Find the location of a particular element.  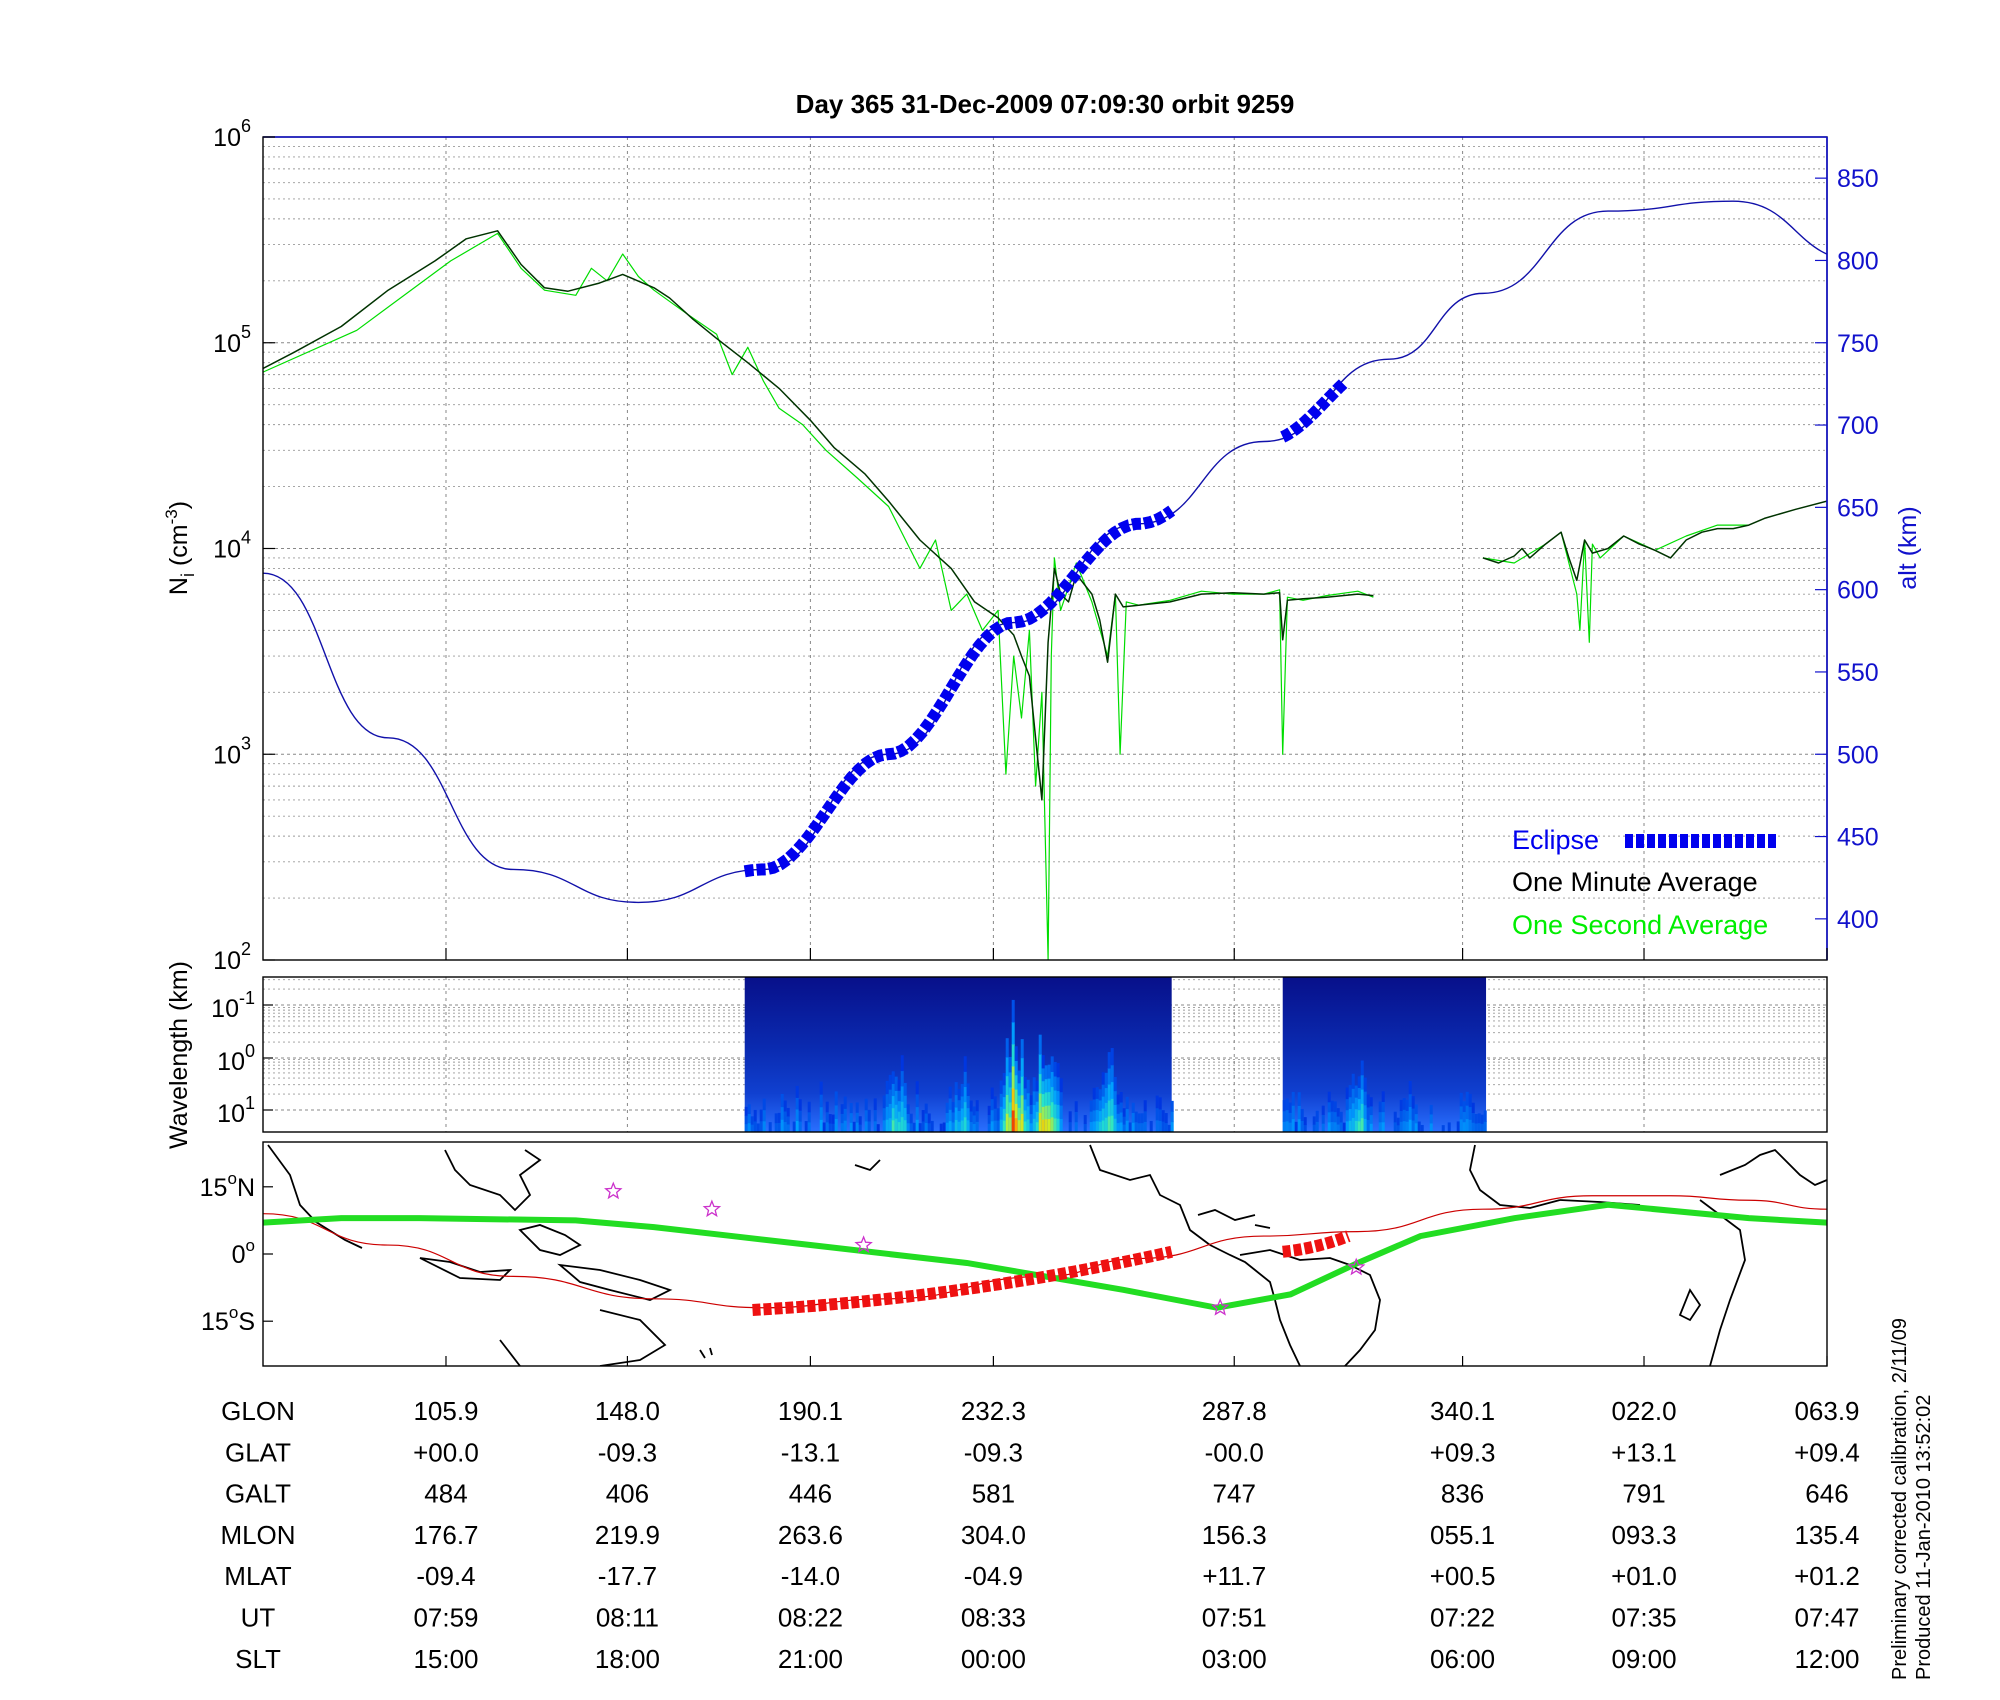

right-tick-label: 650 is located at coordinates (1858, 508).